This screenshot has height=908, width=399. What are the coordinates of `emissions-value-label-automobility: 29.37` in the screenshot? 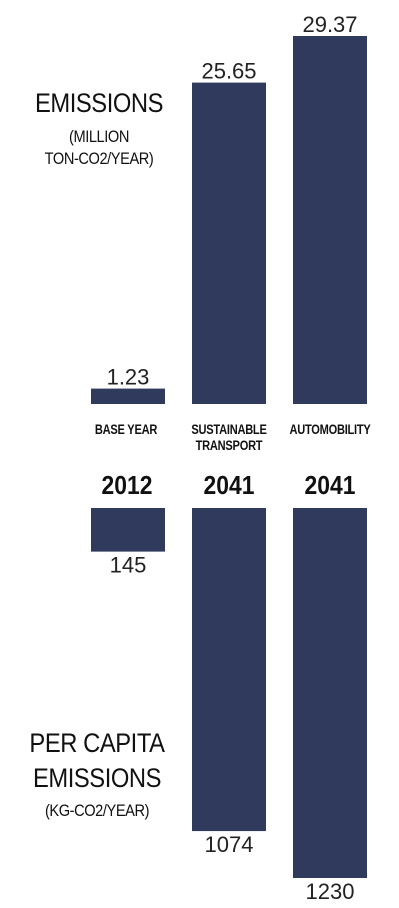 It's located at (329, 24).